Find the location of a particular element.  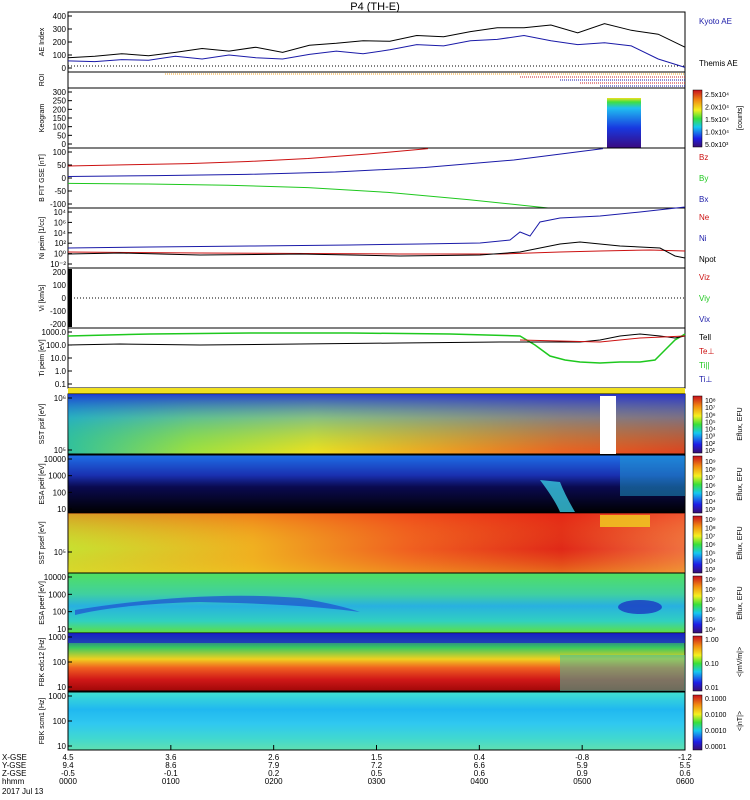

esa-ion-cbar-tick: 10⁸ is located at coordinates (710, 470).